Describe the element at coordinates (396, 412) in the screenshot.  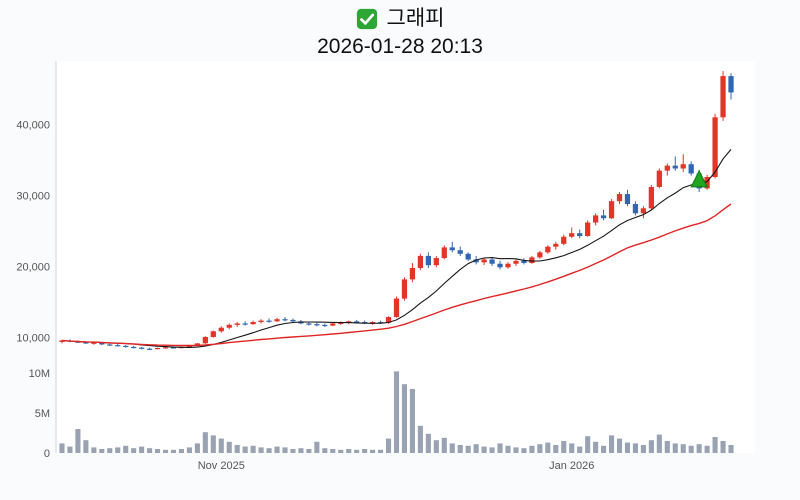
I see `volume-bars` at that location.